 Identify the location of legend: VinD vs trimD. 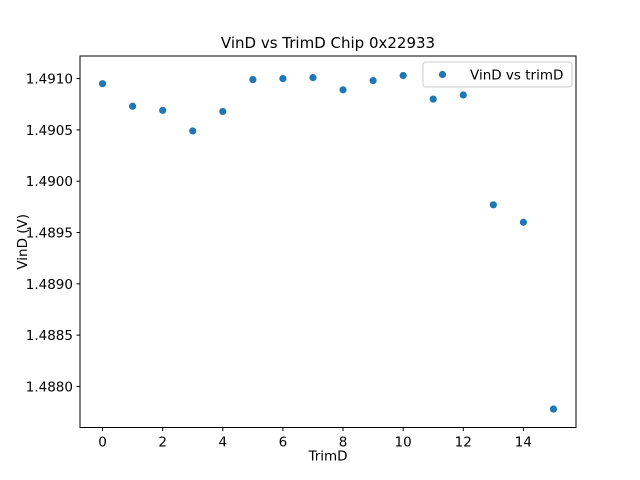
(497, 74).